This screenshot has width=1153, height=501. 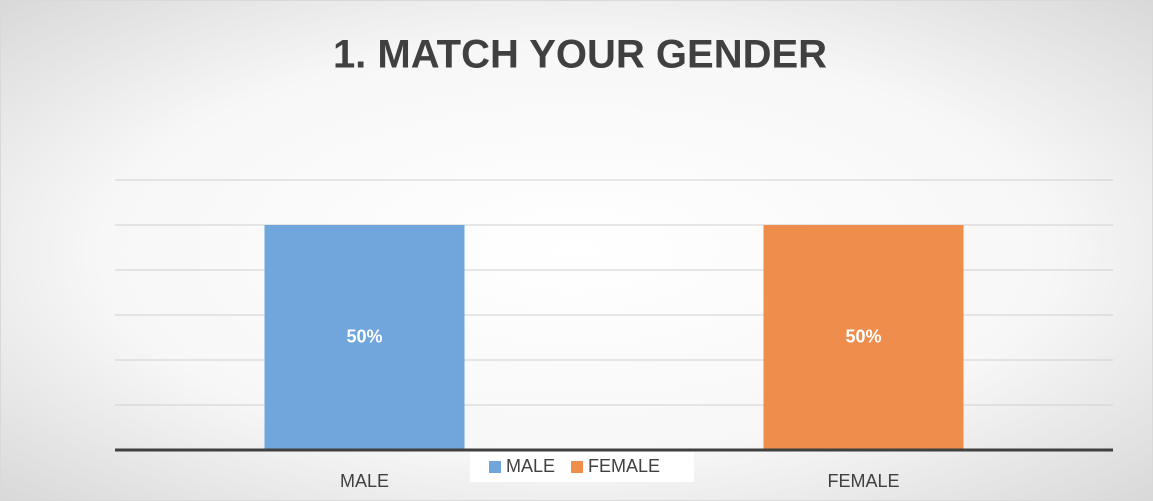 I want to click on x-tick-label: FEMALE, so click(x=863, y=481).